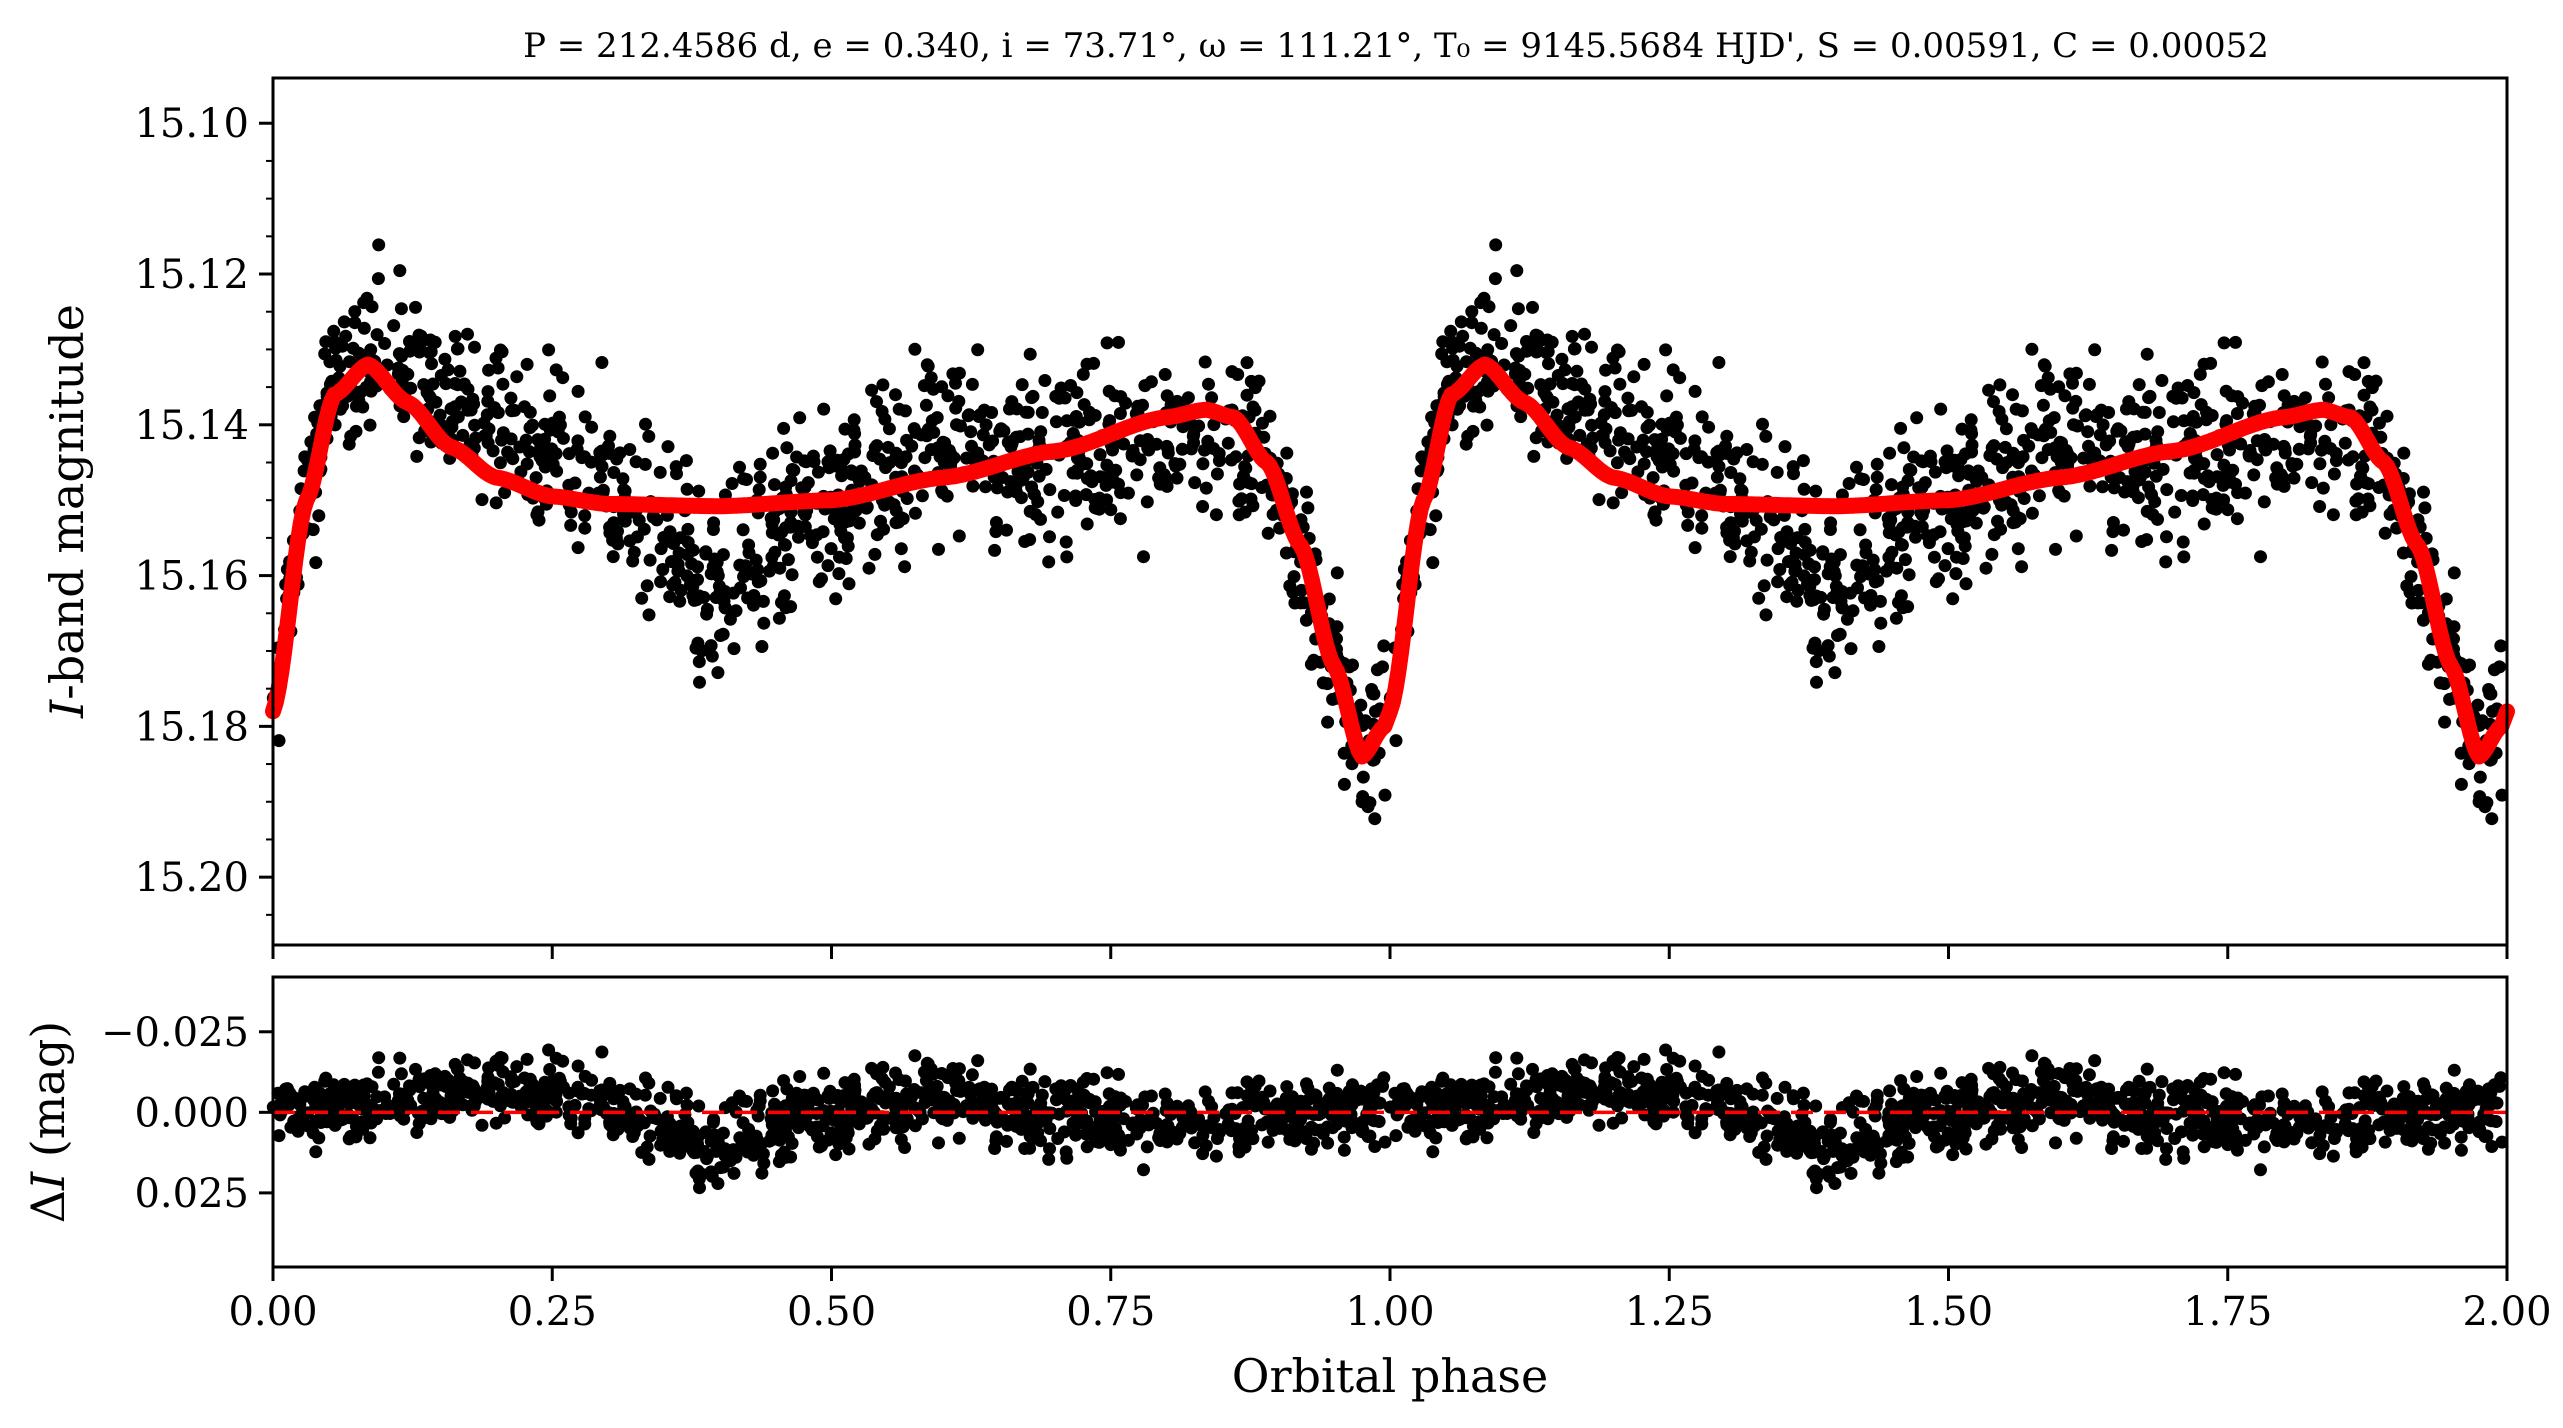 This screenshot has height=1428, width=2563. Describe the element at coordinates (272, 1312) in the screenshot. I see `x-tick-label: 0.00` at that location.